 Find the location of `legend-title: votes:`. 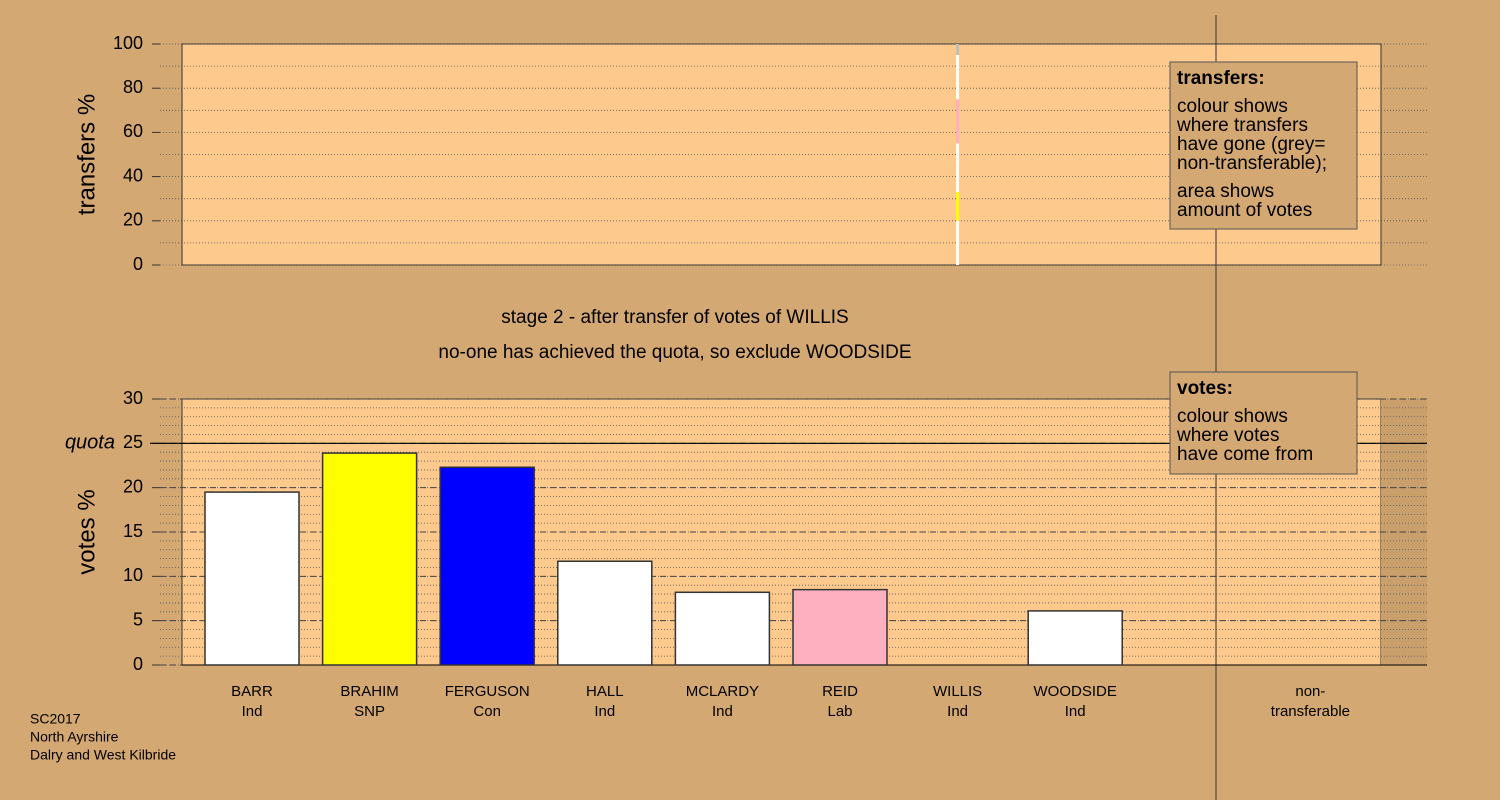

legend-title: votes: is located at coordinates (1205, 388).